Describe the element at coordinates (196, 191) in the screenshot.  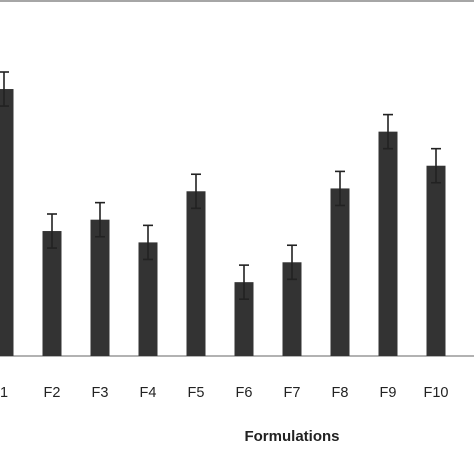
I see `error-bar-f5` at that location.